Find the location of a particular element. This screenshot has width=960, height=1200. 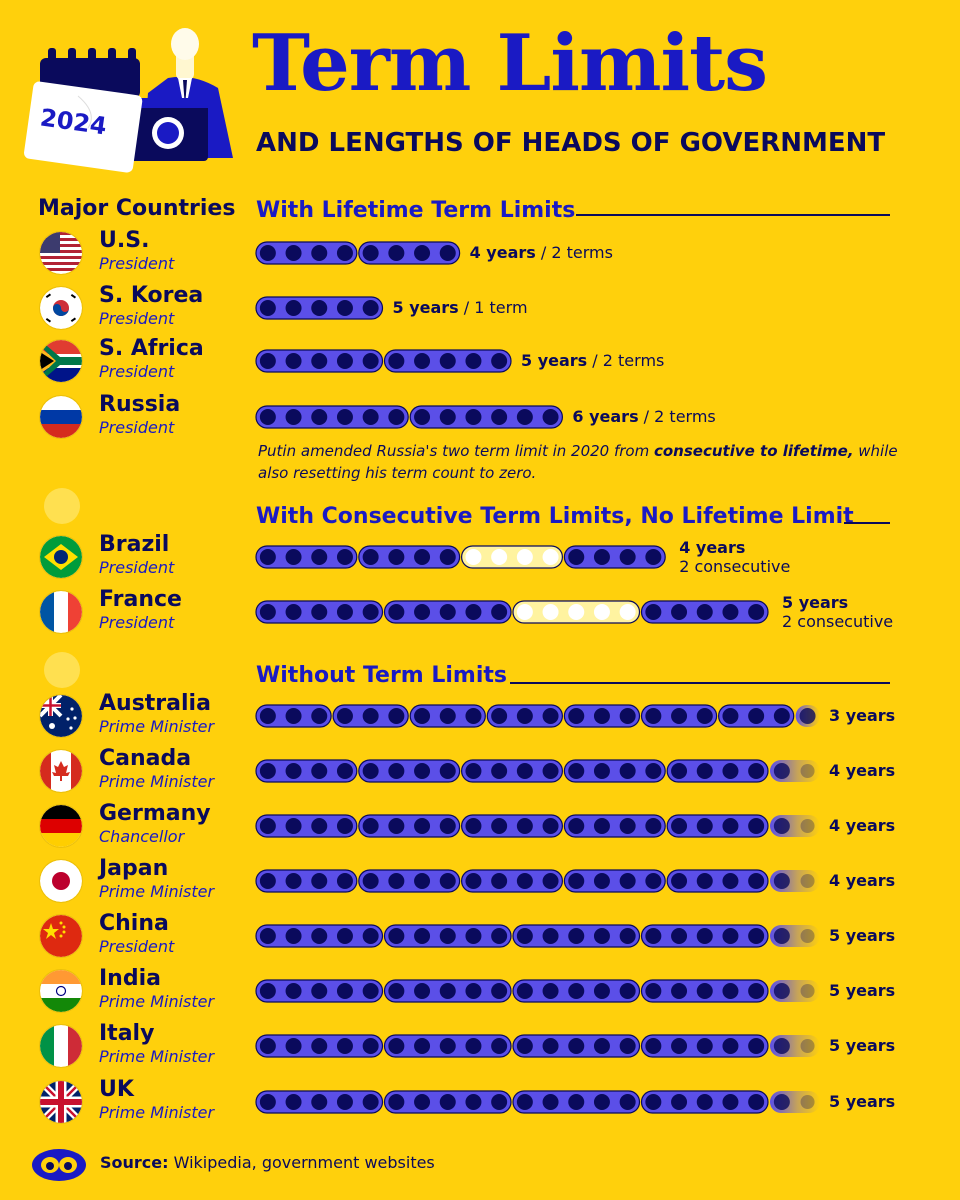

country-role: Chancellor is located at coordinates (142, 836).